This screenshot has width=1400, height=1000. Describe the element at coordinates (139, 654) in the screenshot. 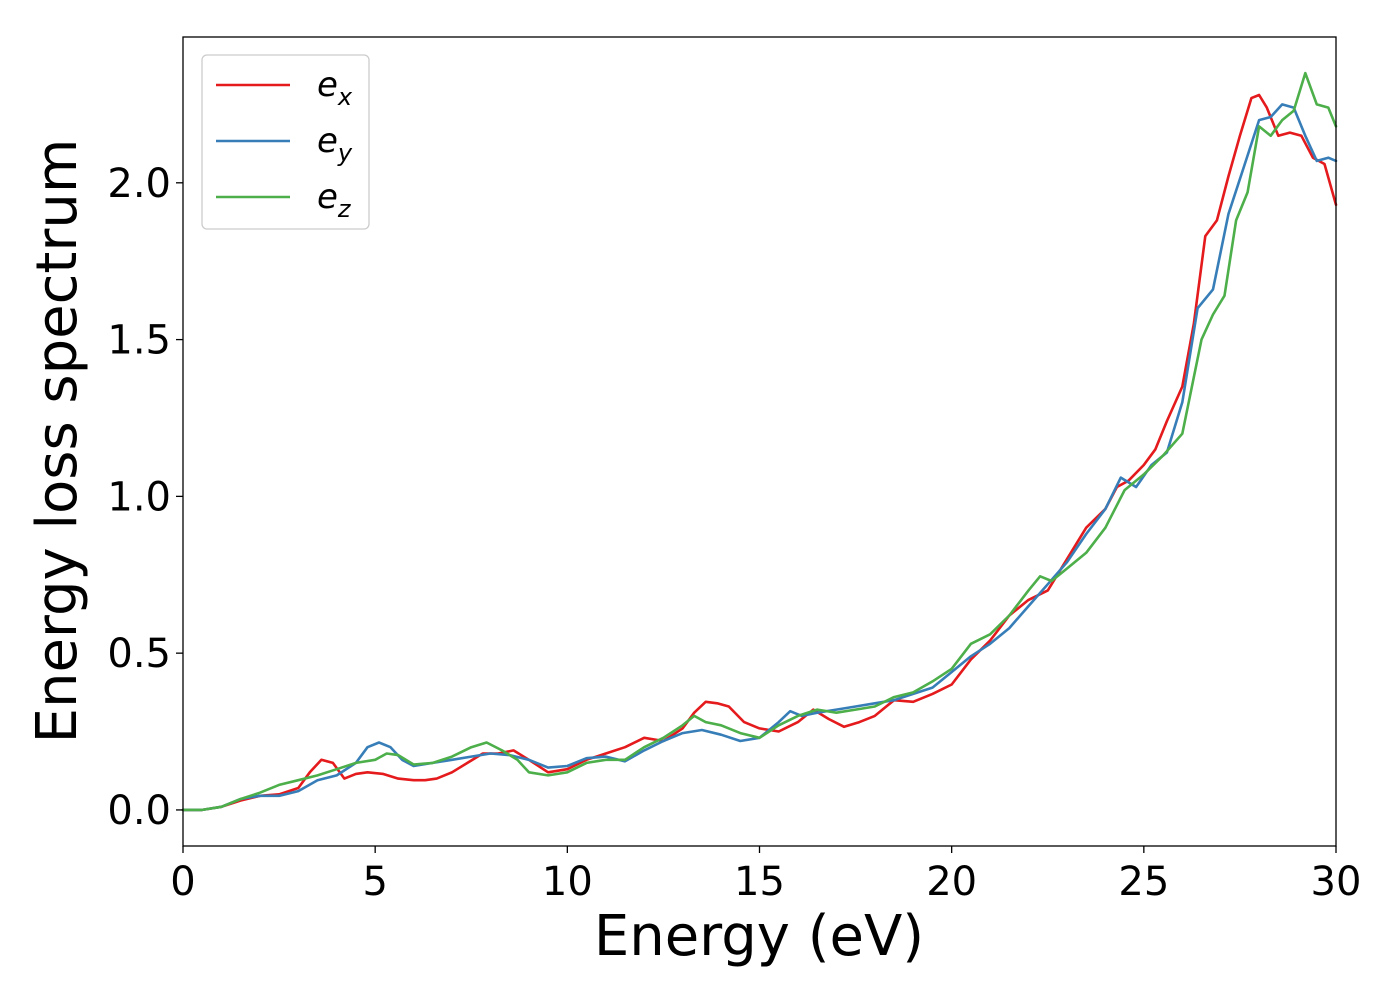

I see `y-tick-label: 0.5` at that location.